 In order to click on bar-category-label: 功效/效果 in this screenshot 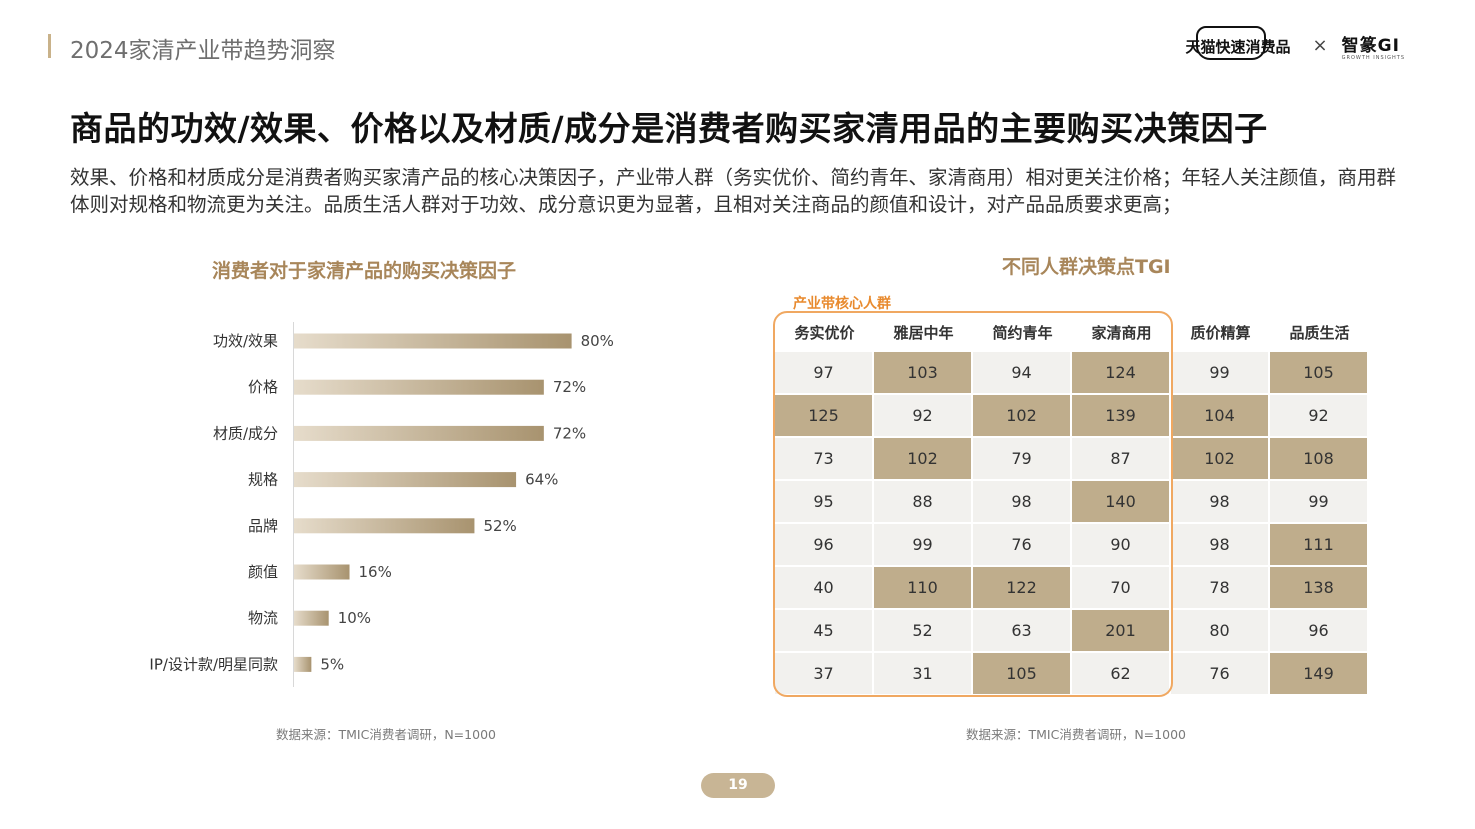, I will do `click(245, 341)`.